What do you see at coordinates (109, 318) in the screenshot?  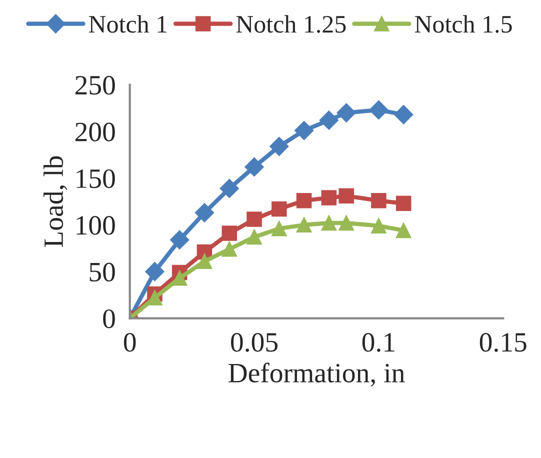 I see `y-tick-label: 0` at bounding box center [109, 318].